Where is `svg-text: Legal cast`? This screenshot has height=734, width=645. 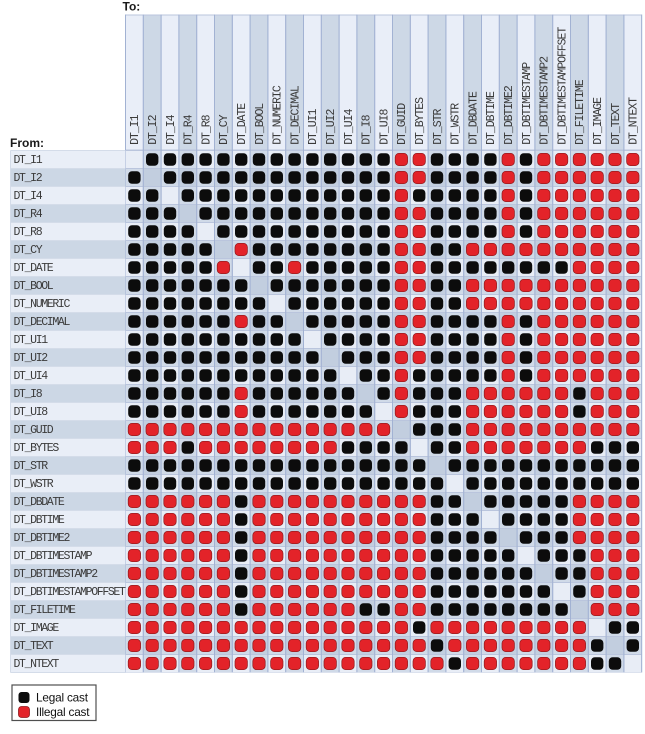 svg-text: Legal cast is located at coordinates (62, 698).